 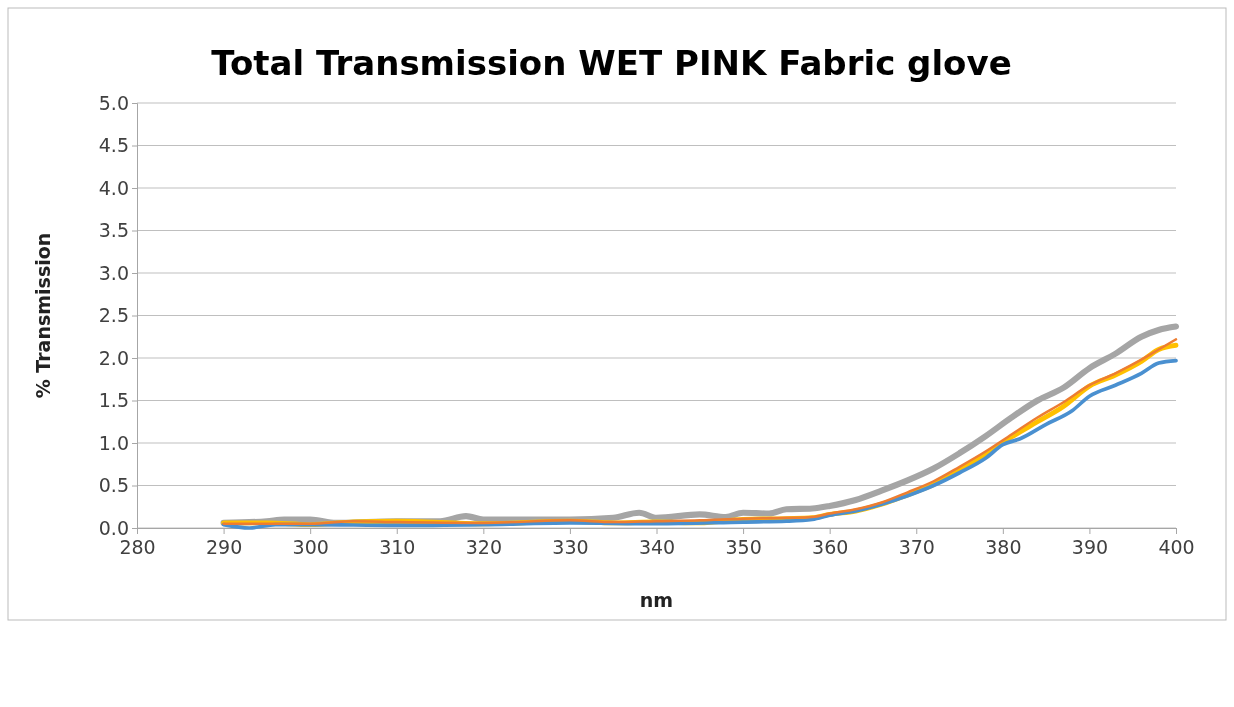 What do you see at coordinates (113, 315) in the screenshot?
I see `y-tick-label: 2.5` at bounding box center [113, 315].